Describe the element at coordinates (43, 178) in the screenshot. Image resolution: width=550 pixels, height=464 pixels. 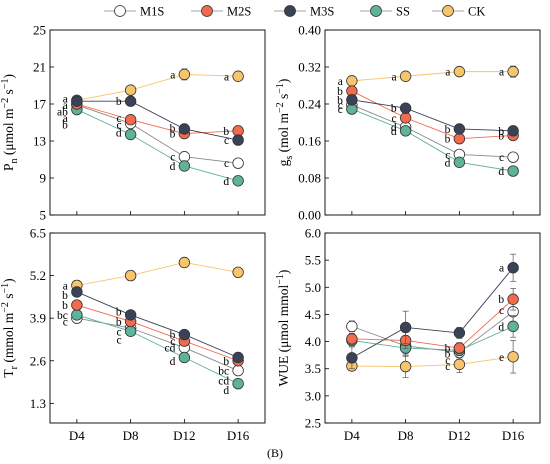
I see `y-tick-label: 9` at that location.